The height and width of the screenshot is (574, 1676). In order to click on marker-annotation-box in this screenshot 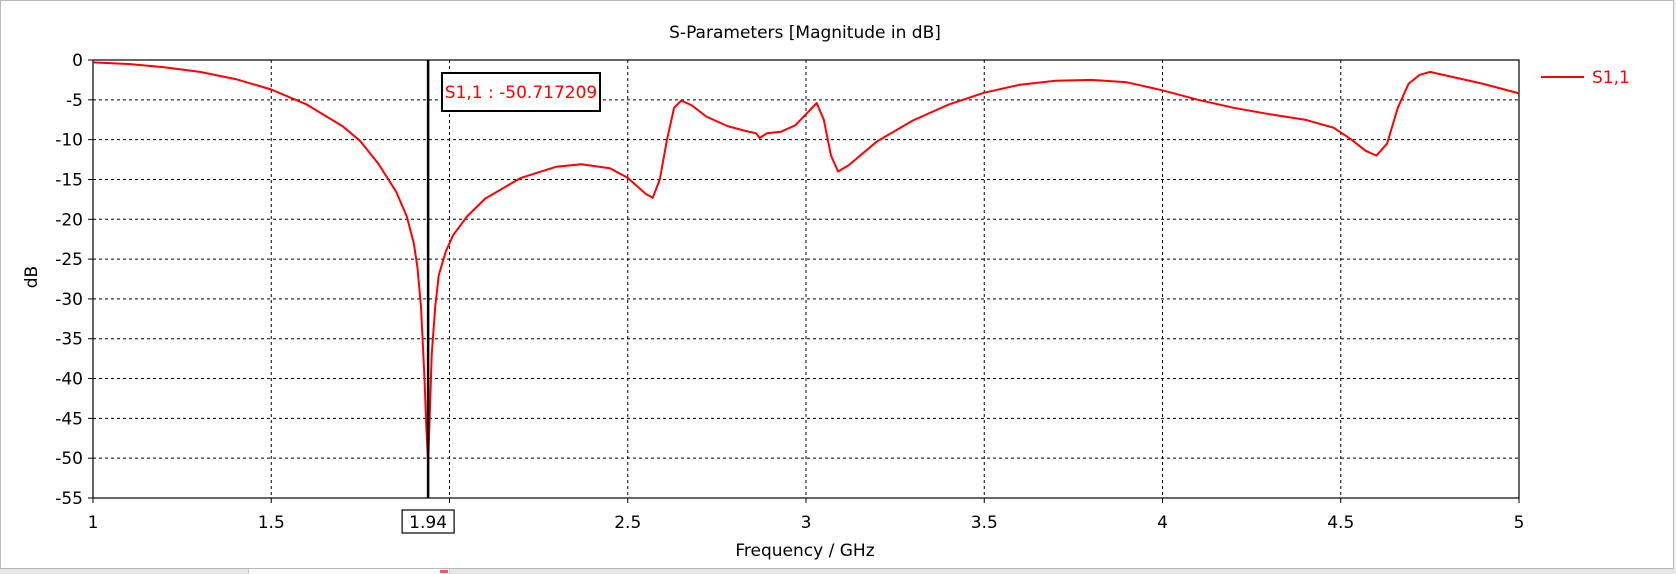, I will do `click(521, 92)`.